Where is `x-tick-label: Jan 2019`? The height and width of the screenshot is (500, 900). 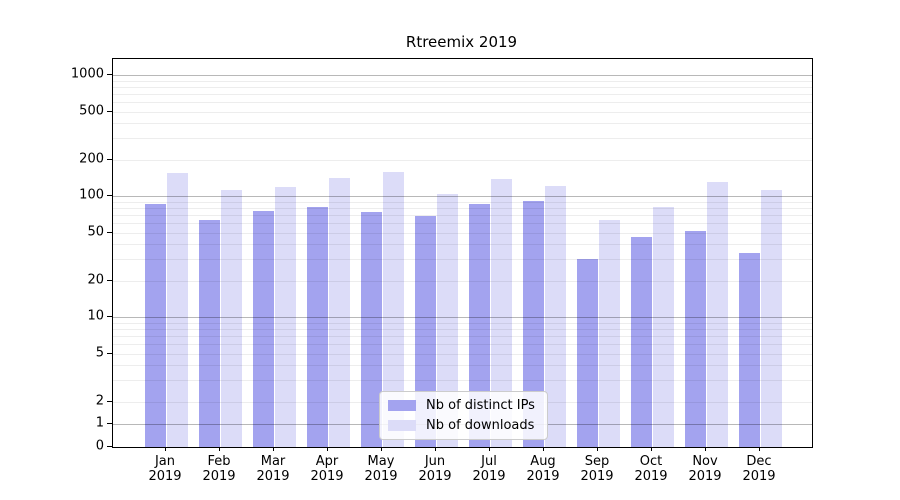
x-tick-label: Jan 2019 is located at coordinates (165, 469).